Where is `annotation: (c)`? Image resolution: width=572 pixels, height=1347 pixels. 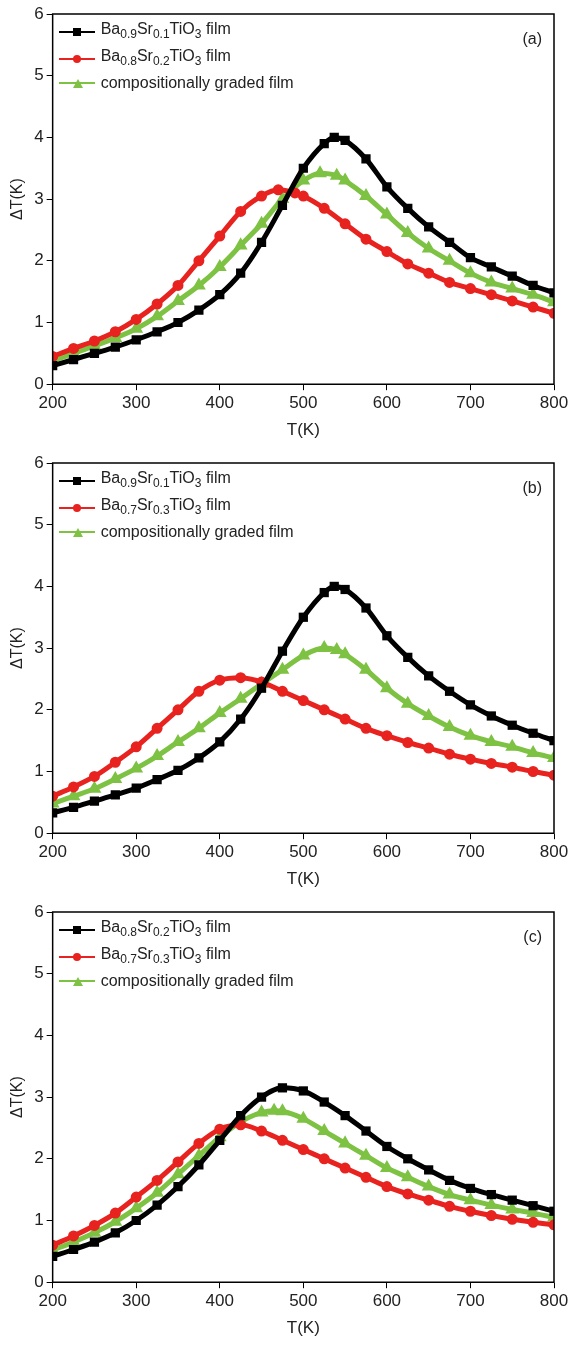 annotation: (c) is located at coordinates (532, 937).